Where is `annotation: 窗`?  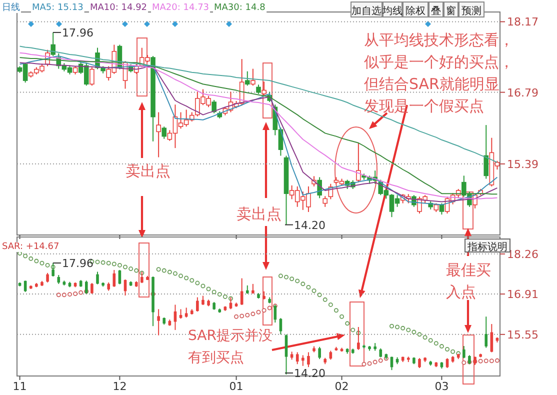
annotation: 窗 is located at coordinates (451, 11).